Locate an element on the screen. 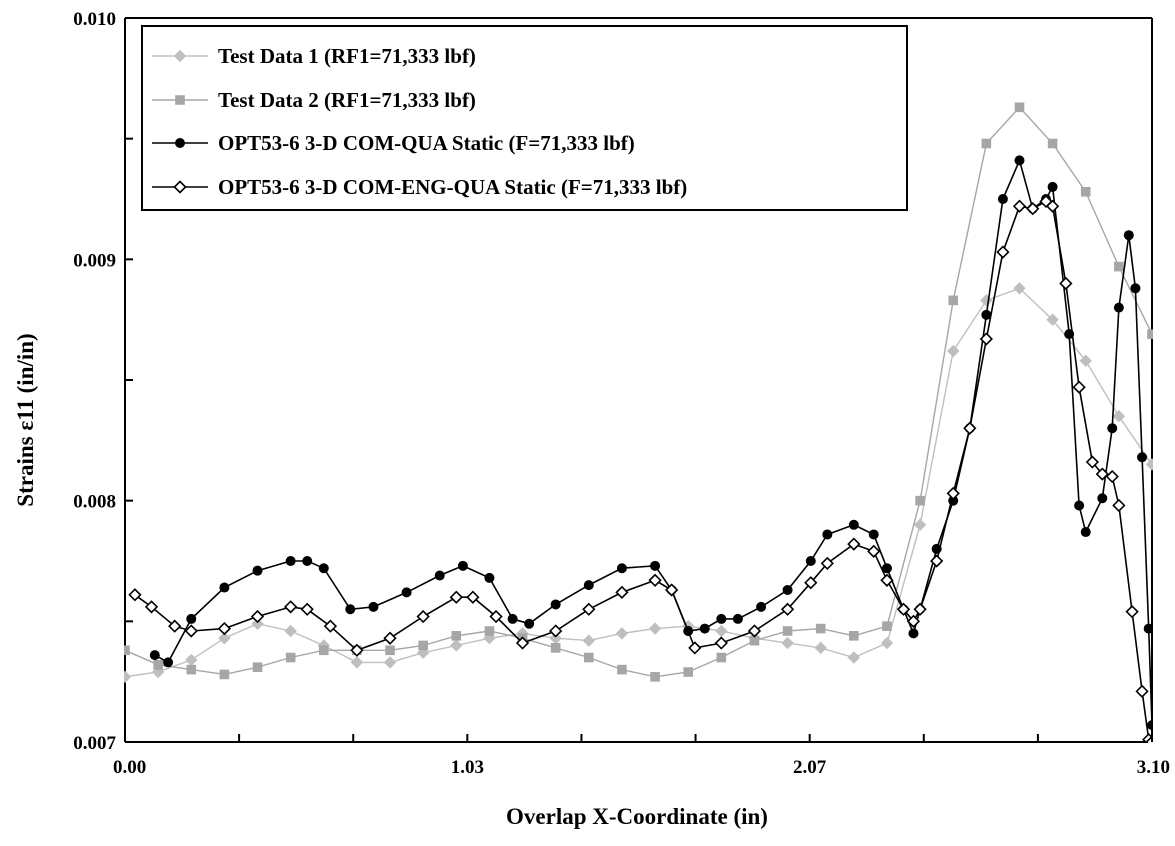  x-axis-title: Overlap X-Coordinate (in) is located at coordinates (637, 816).